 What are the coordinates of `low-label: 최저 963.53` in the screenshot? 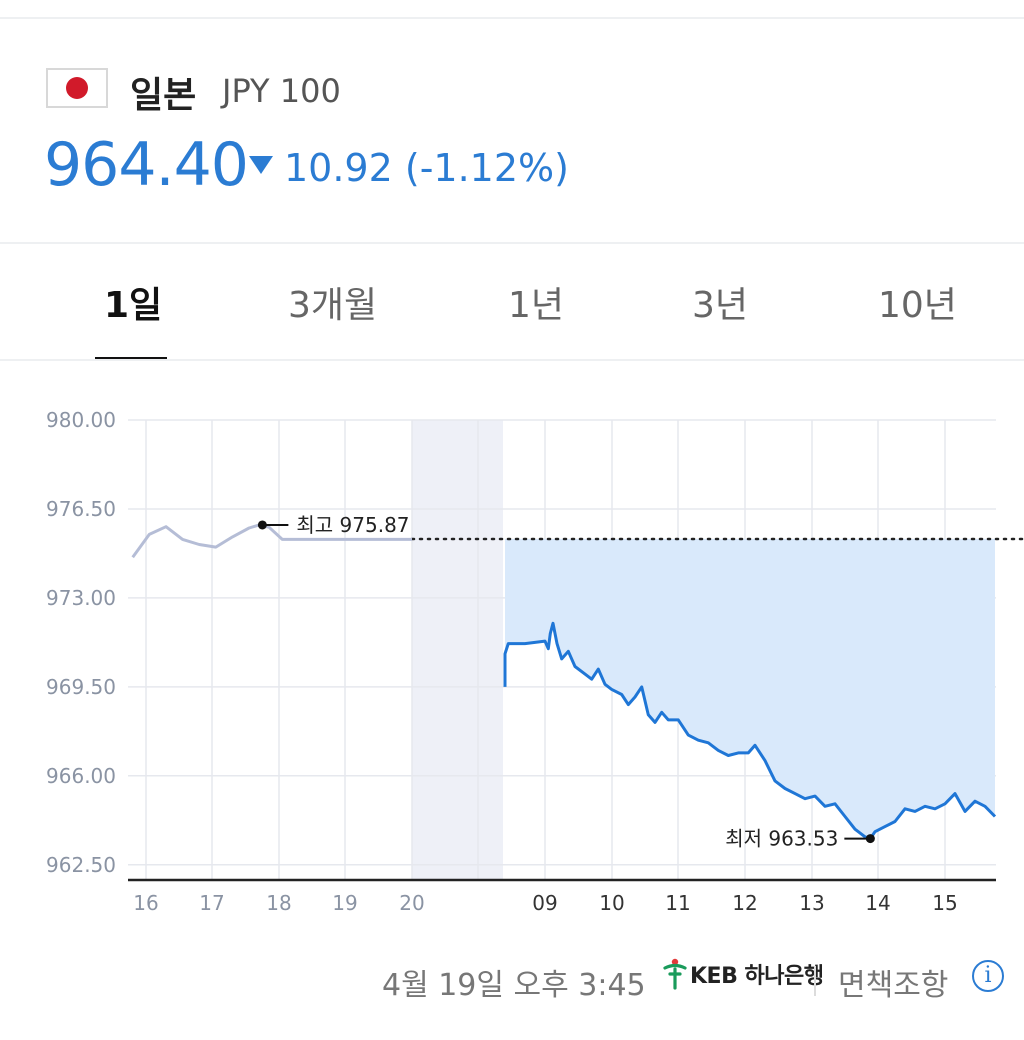 It's located at (781, 839).